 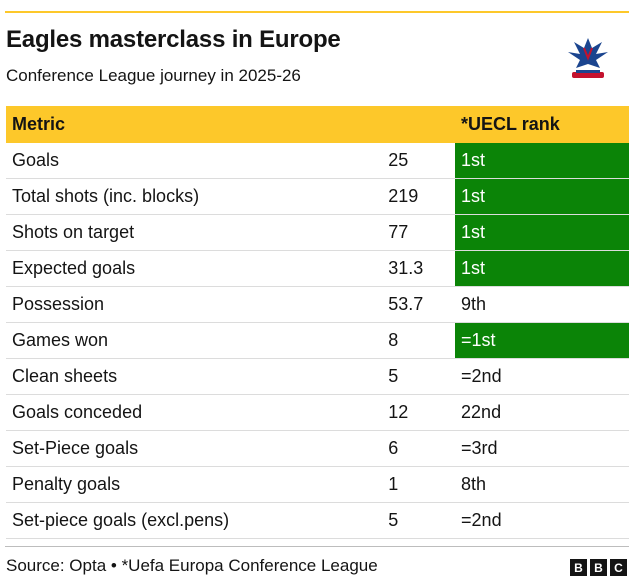 I want to click on metric-cell: Goals, so click(x=197, y=161).